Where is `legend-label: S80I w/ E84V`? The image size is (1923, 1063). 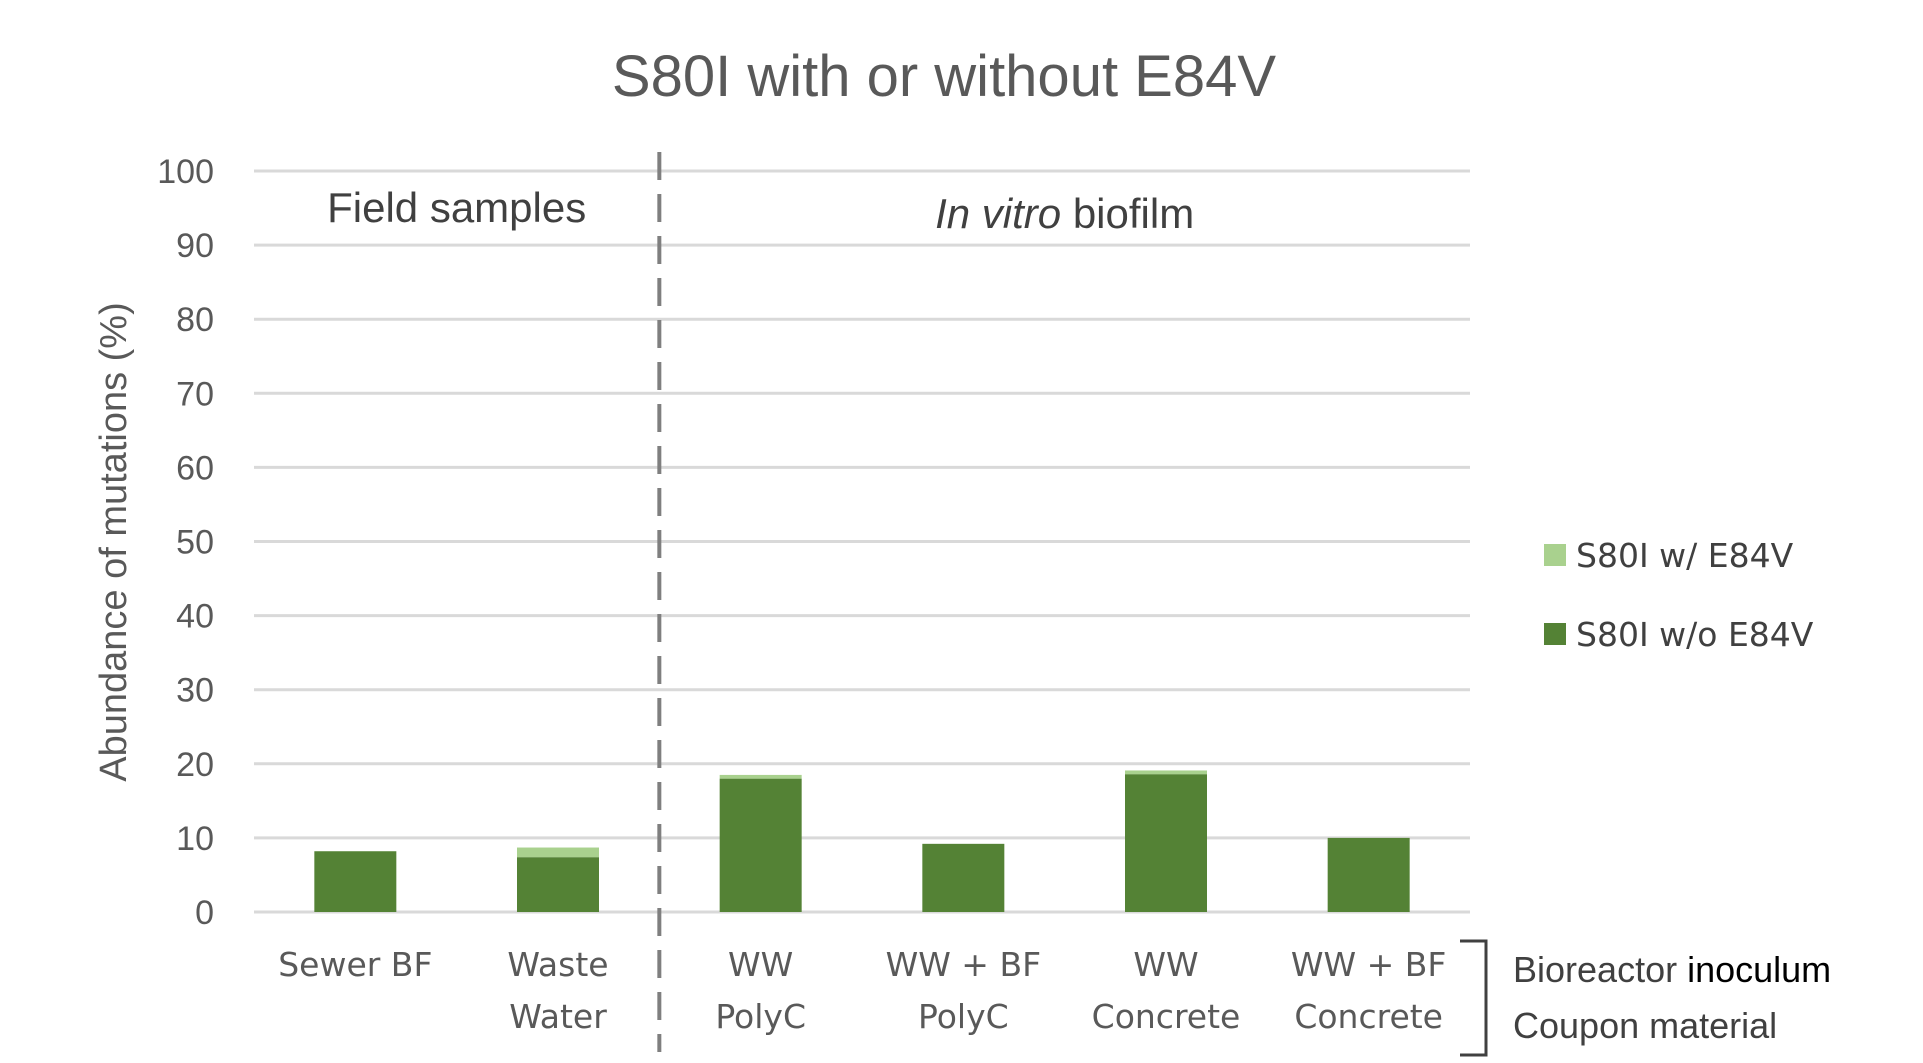
legend-label: S80I w/ E84V is located at coordinates (1685, 555).